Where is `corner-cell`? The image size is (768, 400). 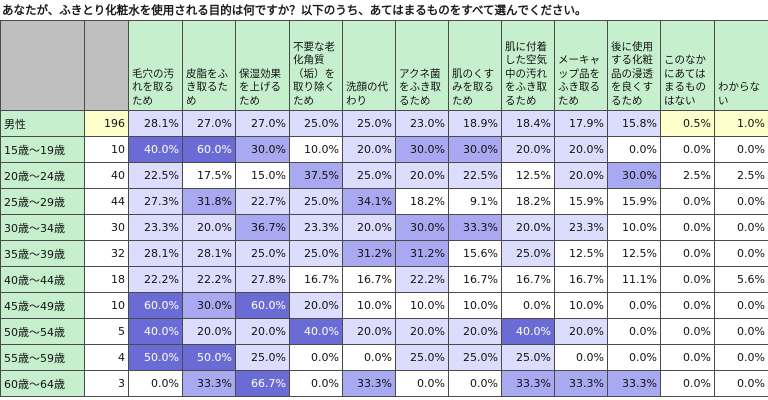 corner-cell is located at coordinates (42, 65).